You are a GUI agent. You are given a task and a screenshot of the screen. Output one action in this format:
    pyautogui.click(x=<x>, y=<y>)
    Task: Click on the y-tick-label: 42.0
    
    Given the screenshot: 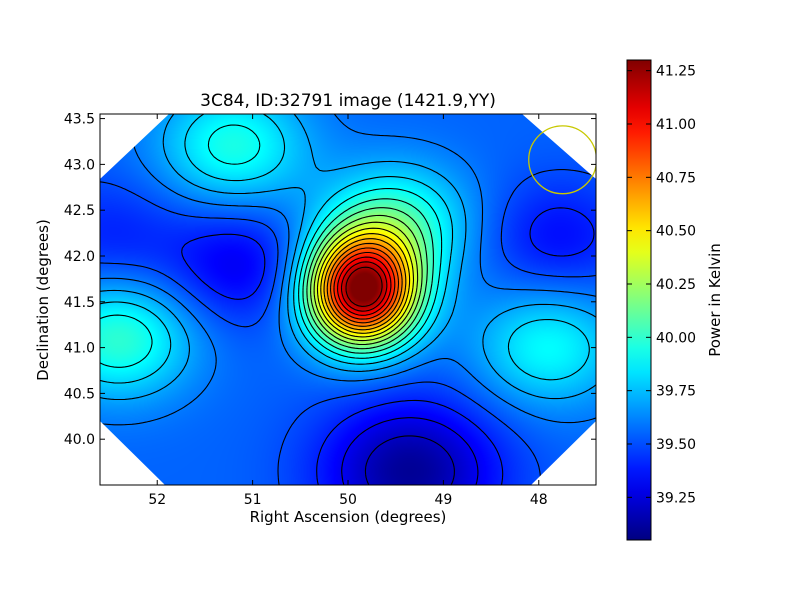 What is the action you would take?
    pyautogui.click(x=79, y=257)
    